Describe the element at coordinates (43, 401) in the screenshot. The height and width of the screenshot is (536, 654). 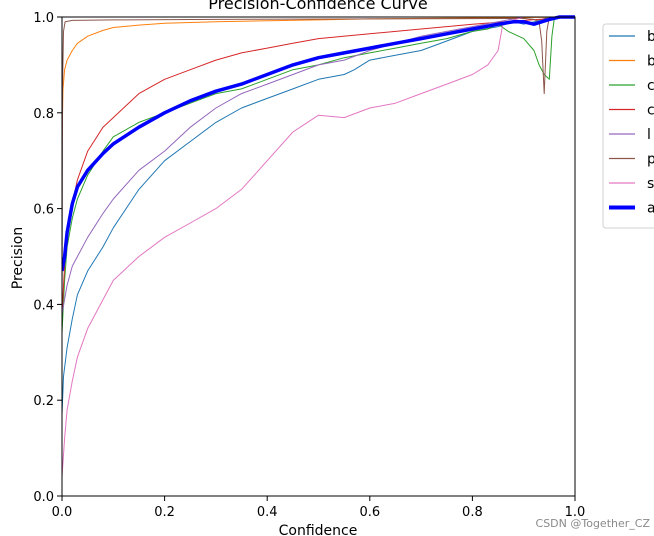
I see `y-tick-label: 0.2` at that location.